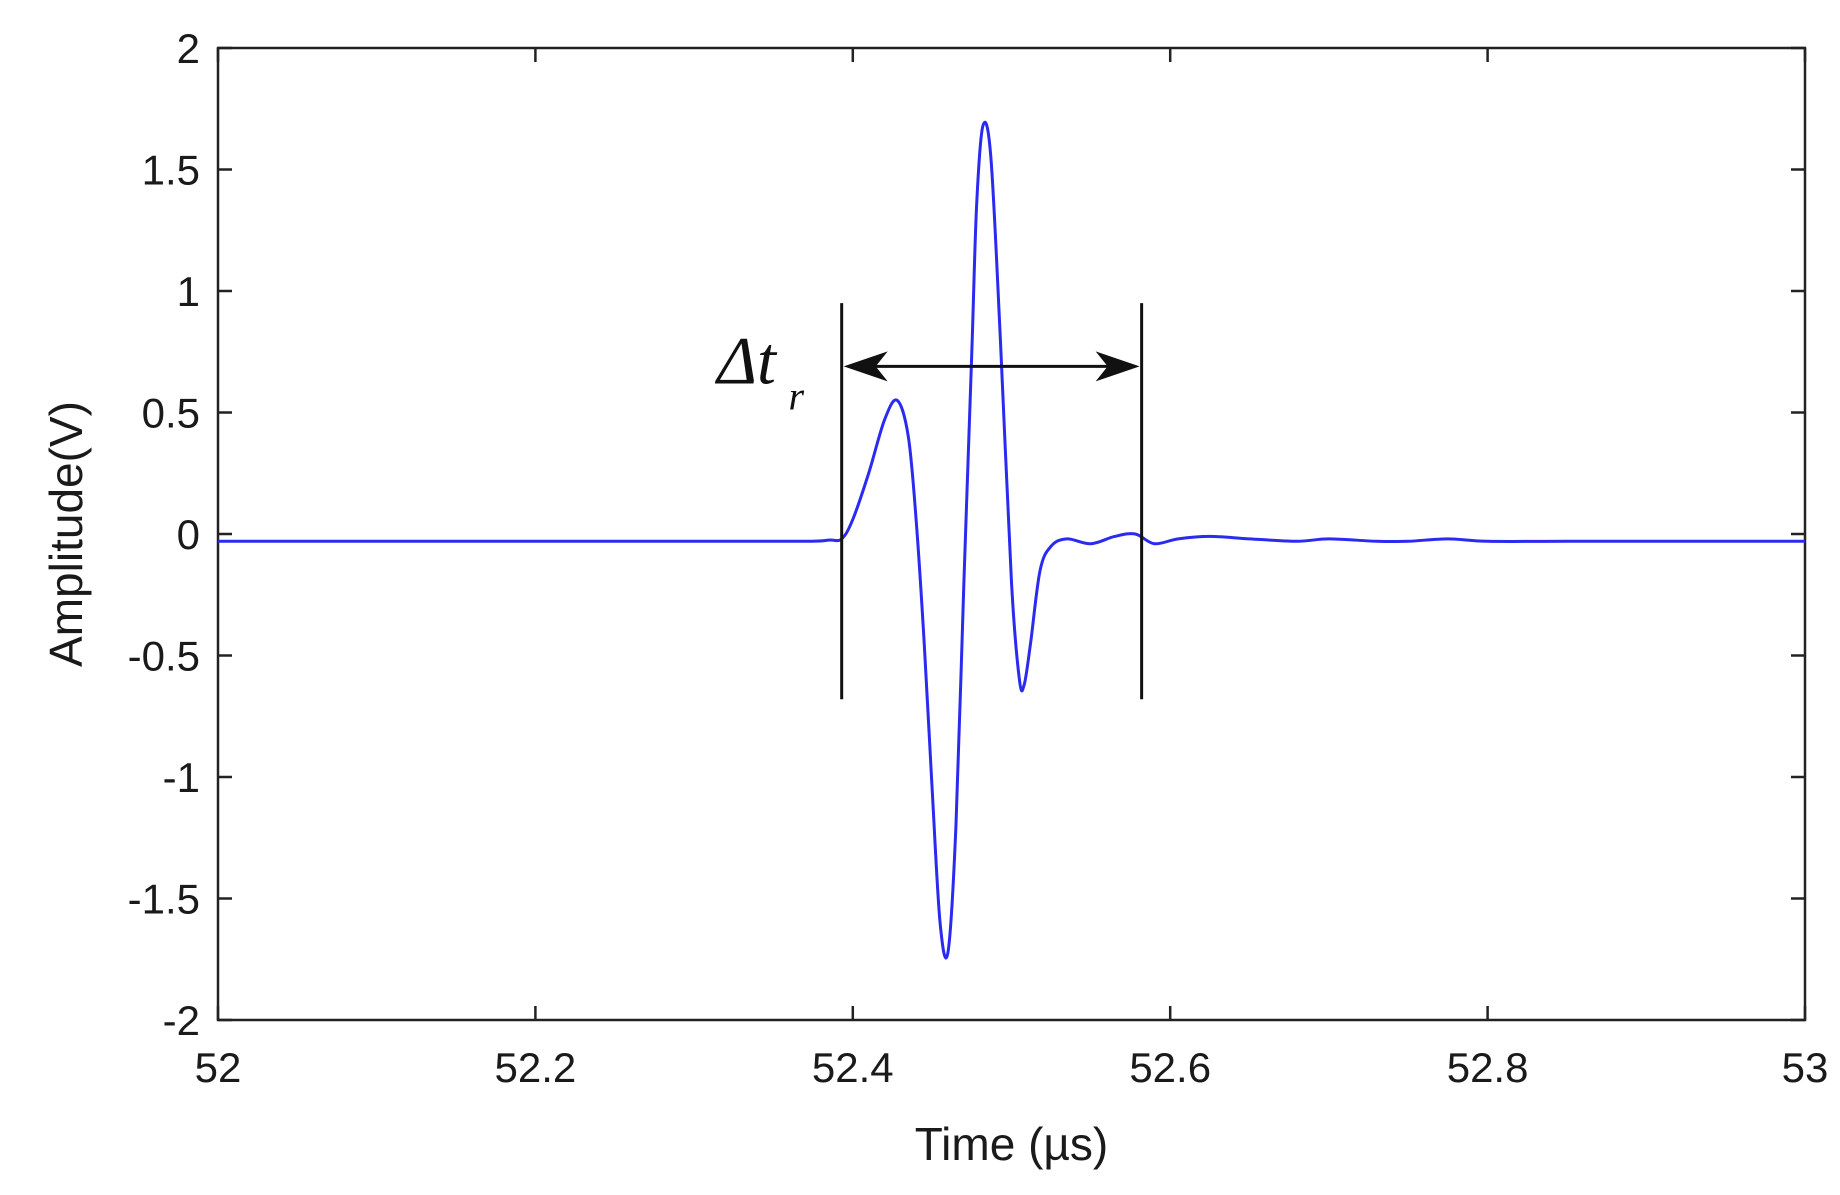 The height and width of the screenshot is (1195, 1840). I want to click on y-tick-label: 1.5, so click(171, 170).